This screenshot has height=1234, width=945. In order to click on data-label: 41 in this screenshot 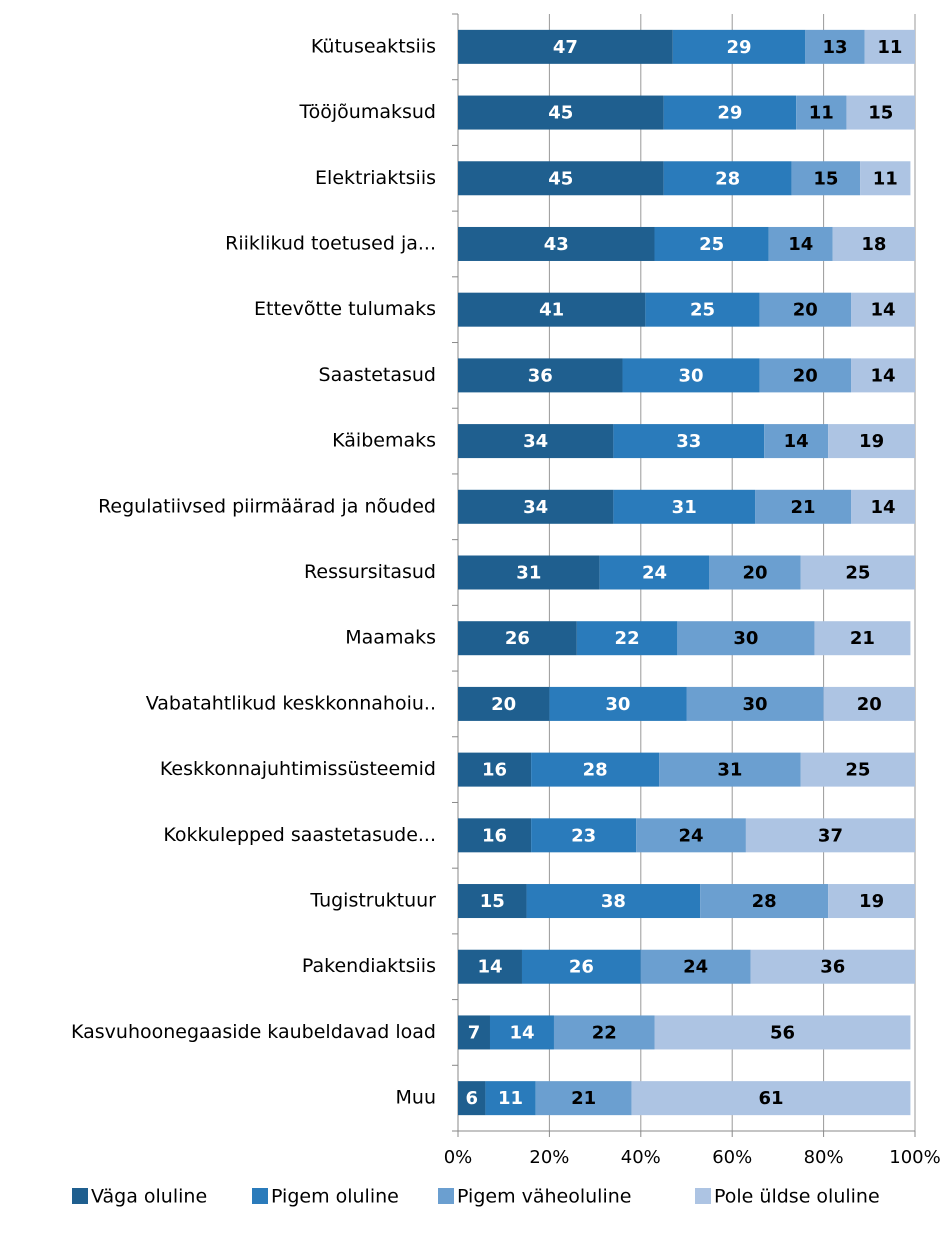, I will do `click(551, 310)`.